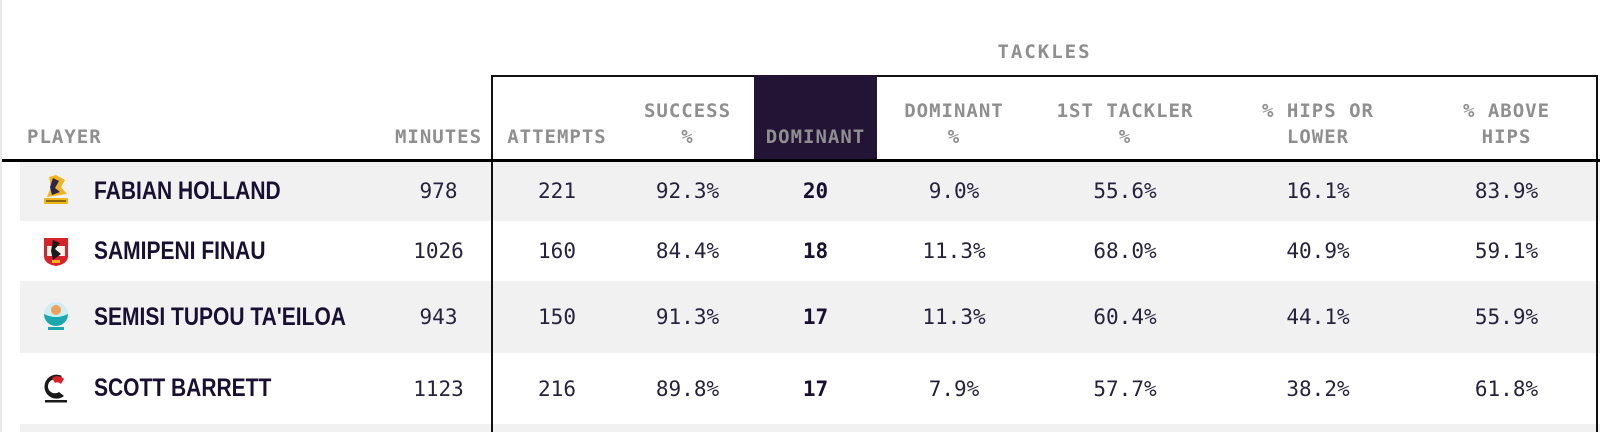  What do you see at coordinates (556, 251) in the screenshot?
I see `attempts-value: 160` at bounding box center [556, 251].